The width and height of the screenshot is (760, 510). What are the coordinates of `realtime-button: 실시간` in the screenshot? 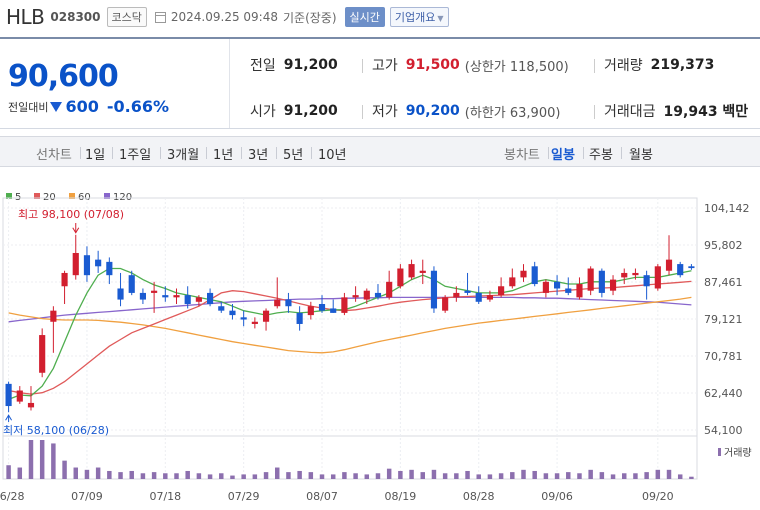 It's located at (364, 17).